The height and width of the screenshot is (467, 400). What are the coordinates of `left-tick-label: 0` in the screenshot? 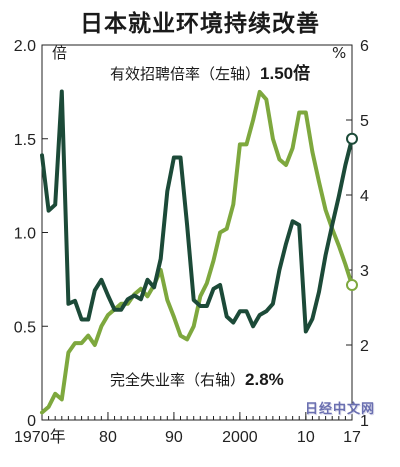 It's located at (31, 421).